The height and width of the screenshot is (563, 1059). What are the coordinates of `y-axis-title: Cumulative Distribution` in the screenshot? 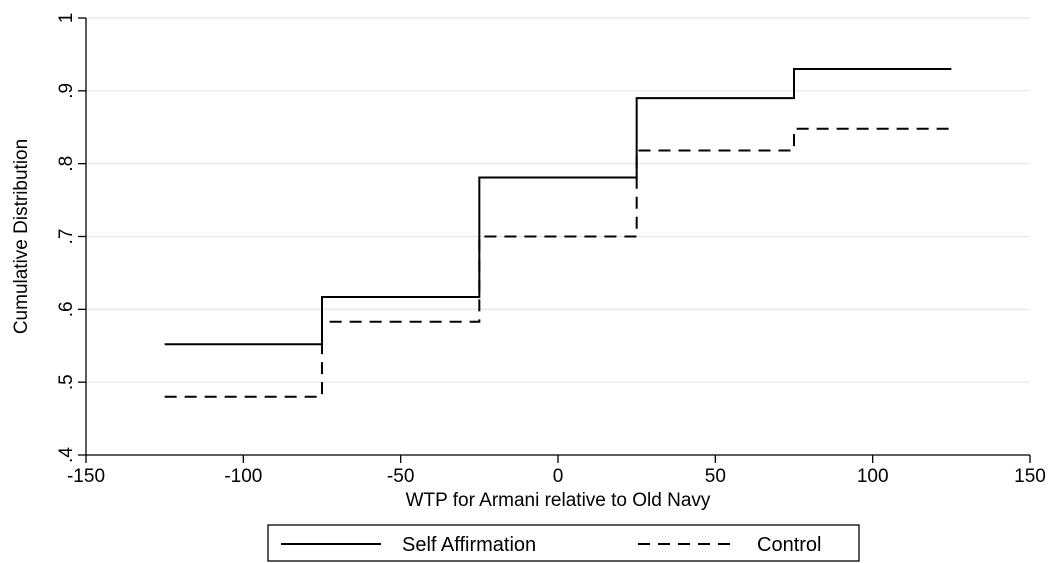 It's located at (21, 236).